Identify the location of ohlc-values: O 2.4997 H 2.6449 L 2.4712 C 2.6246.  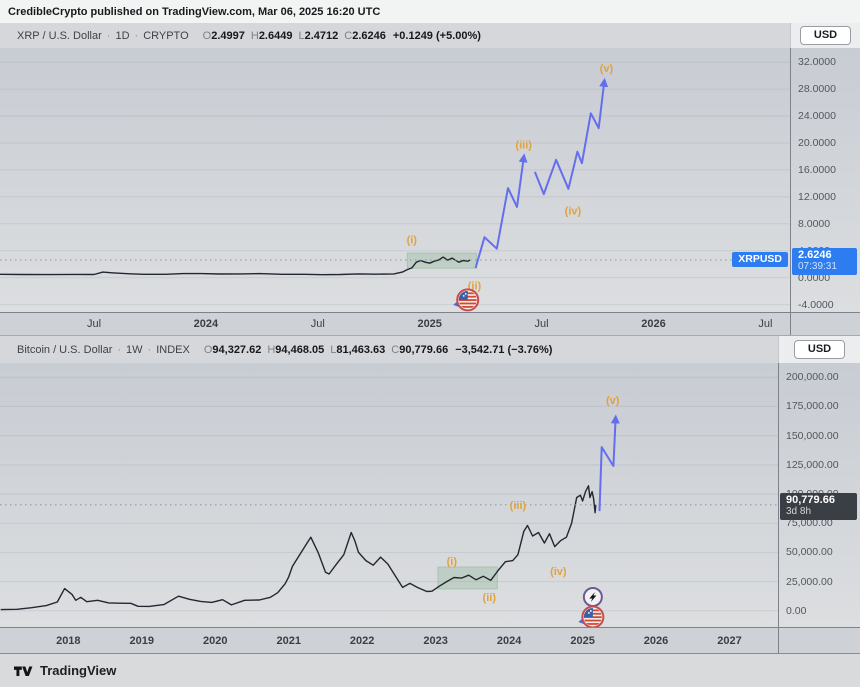
(291, 36).